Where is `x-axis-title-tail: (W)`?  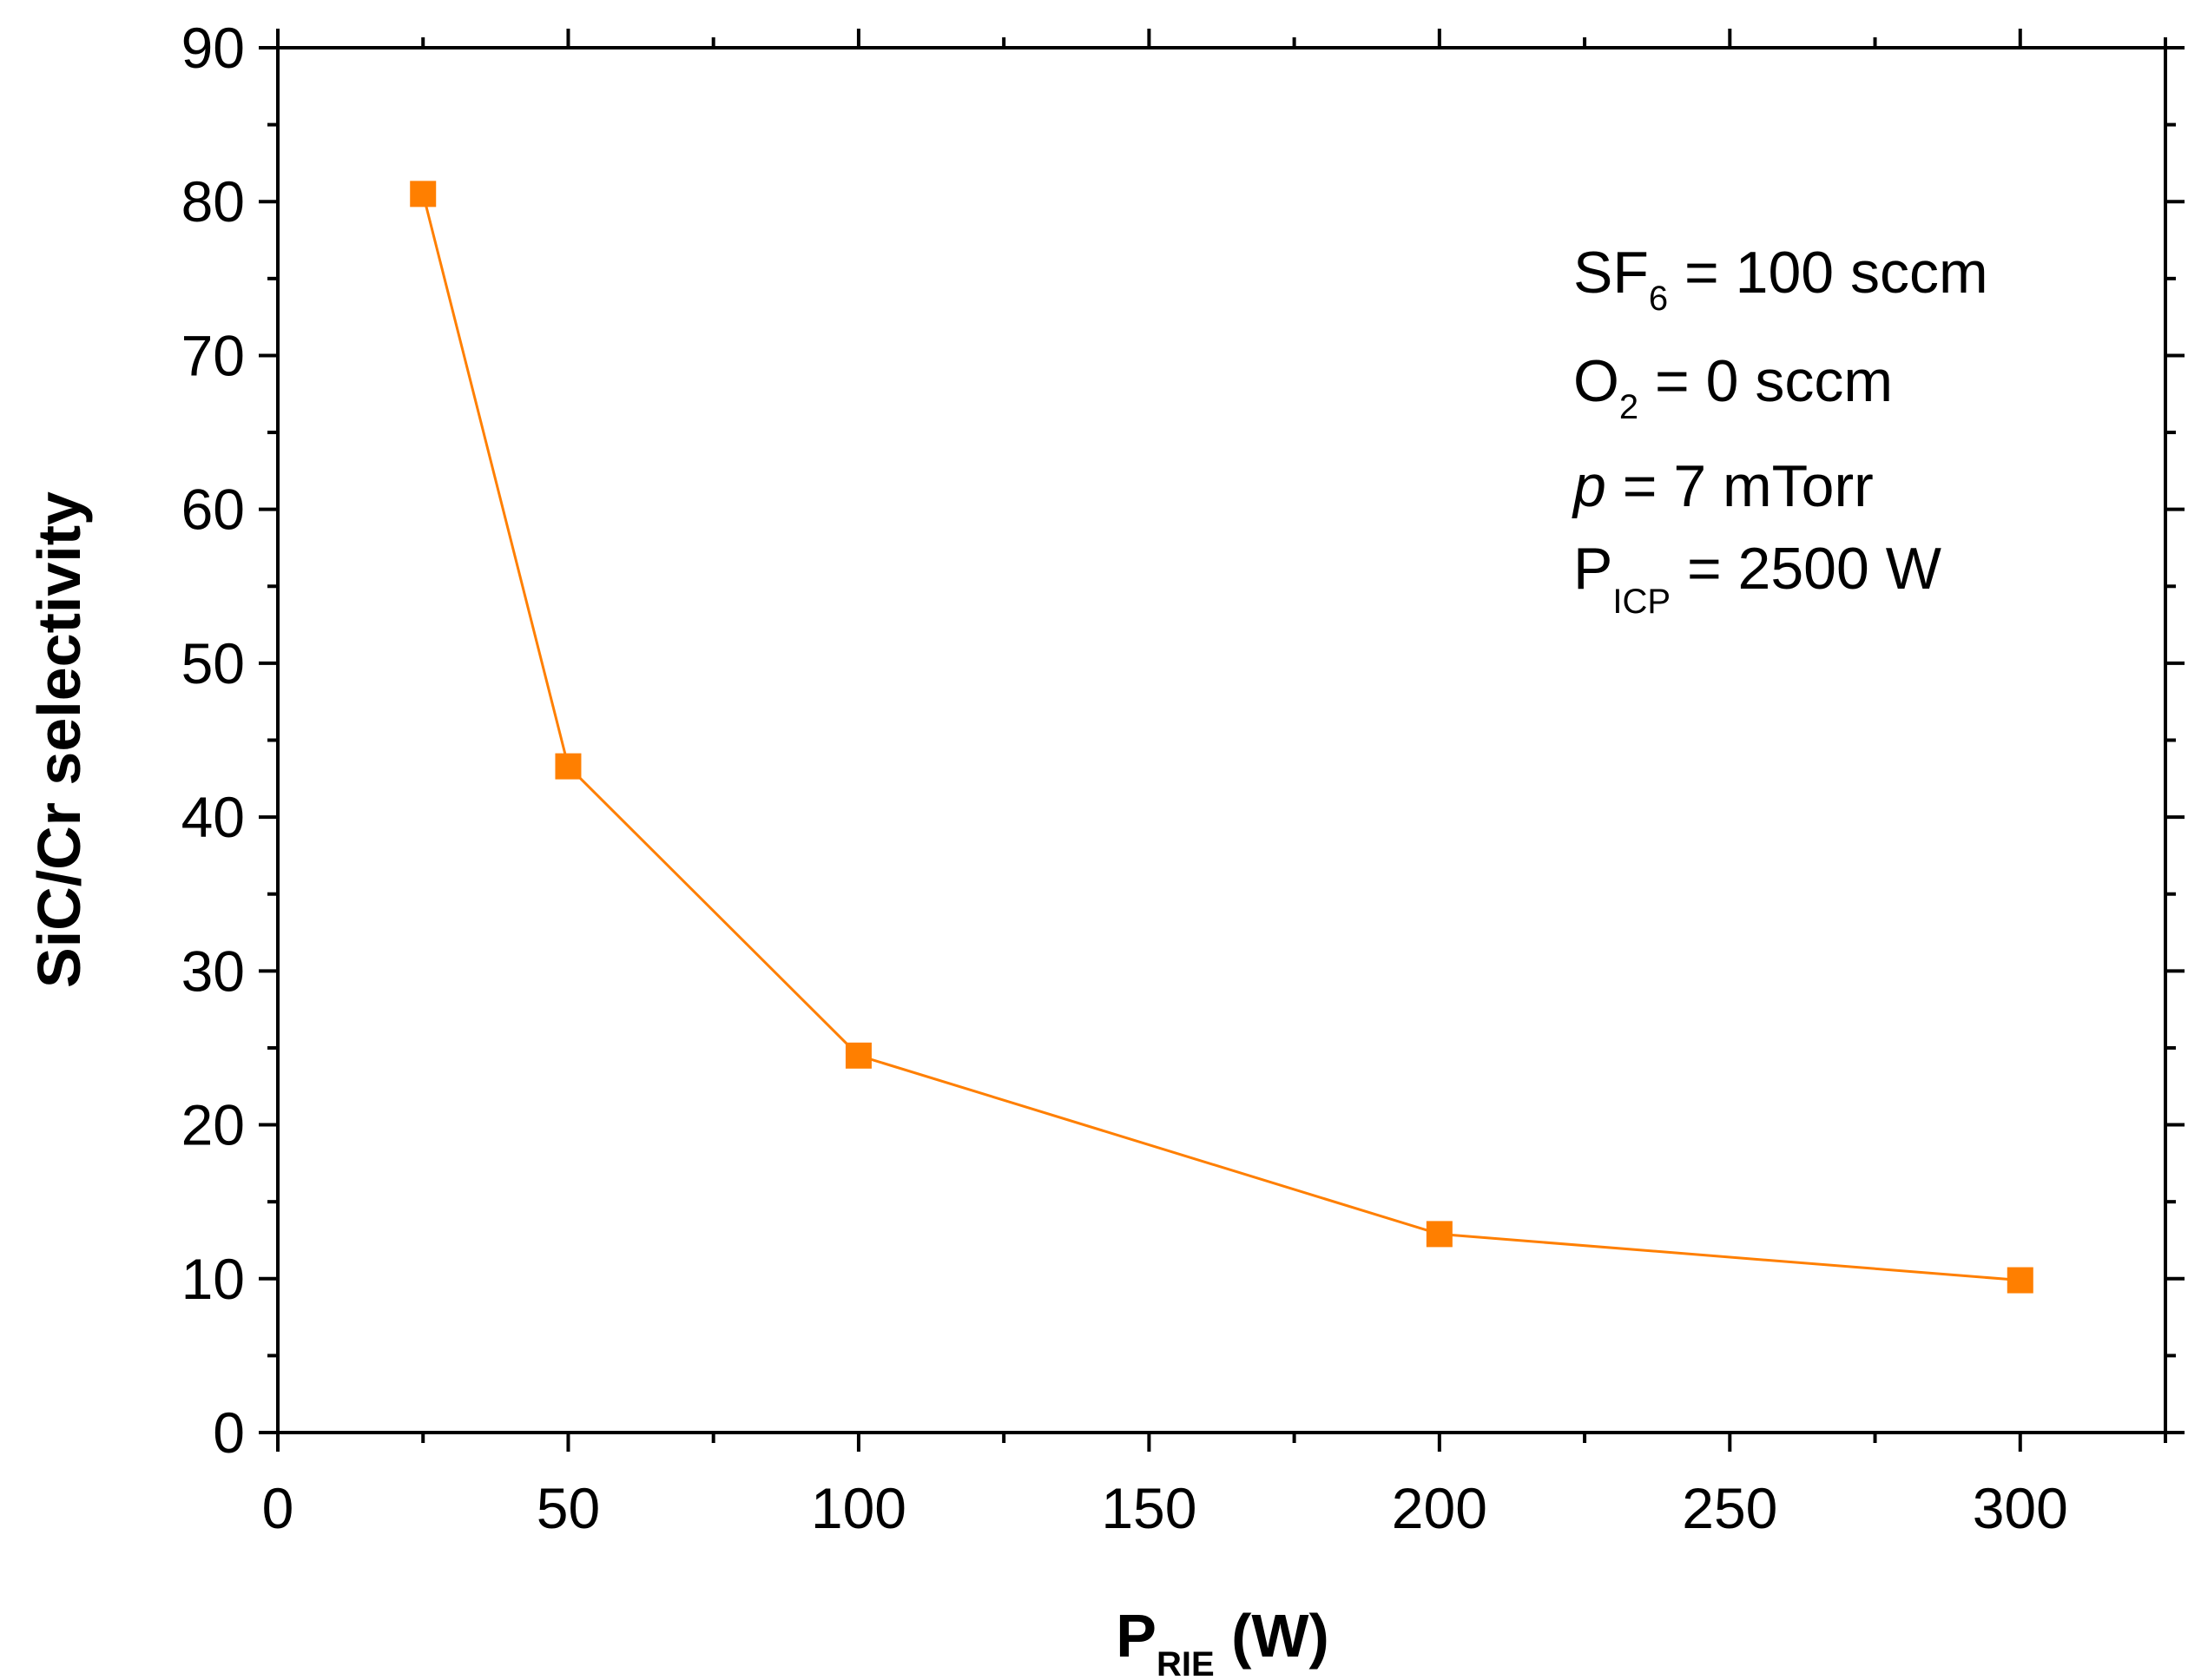
x-axis-title-tail: (W) is located at coordinates (1272, 1636).